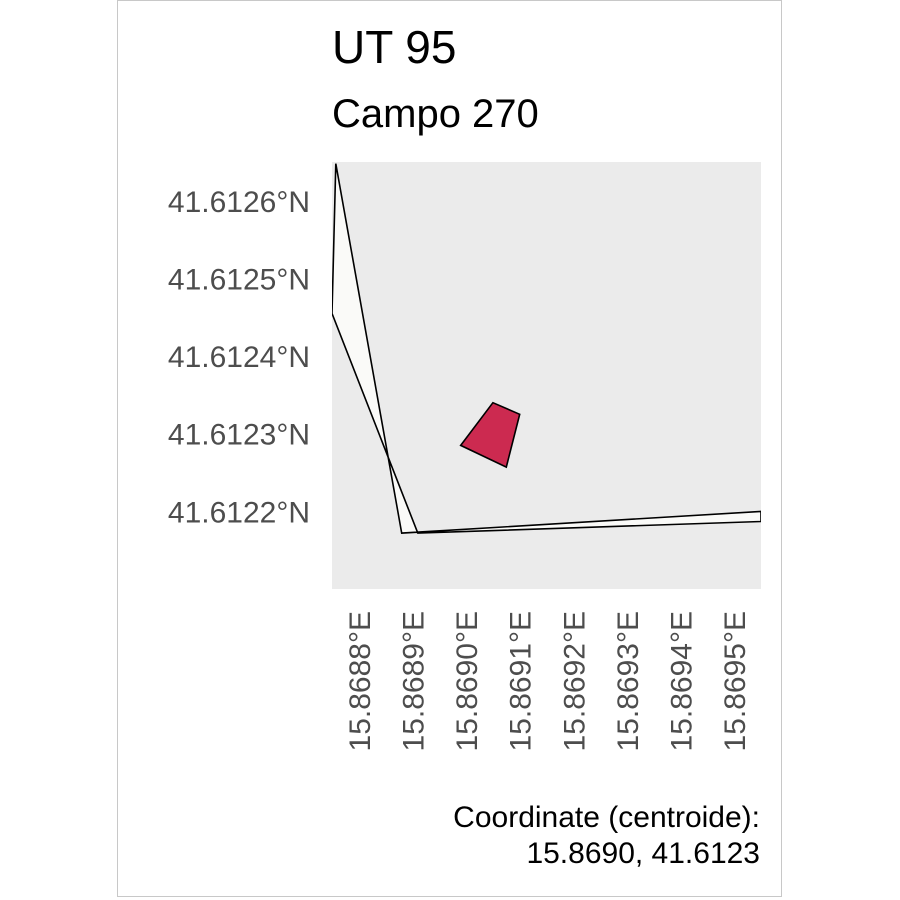  Describe the element at coordinates (574, 681) in the screenshot. I see `x-tick-label: 15.8692°E` at that location.